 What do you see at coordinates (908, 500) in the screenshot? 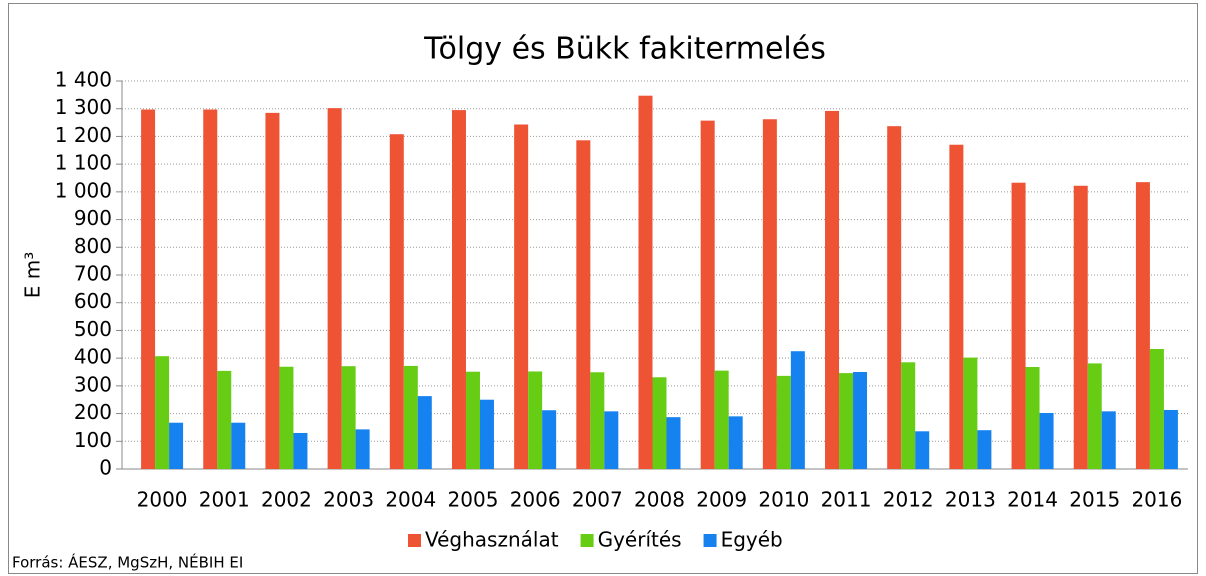
I see `x-tick-label: 2012` at bounding box center [908, 500].